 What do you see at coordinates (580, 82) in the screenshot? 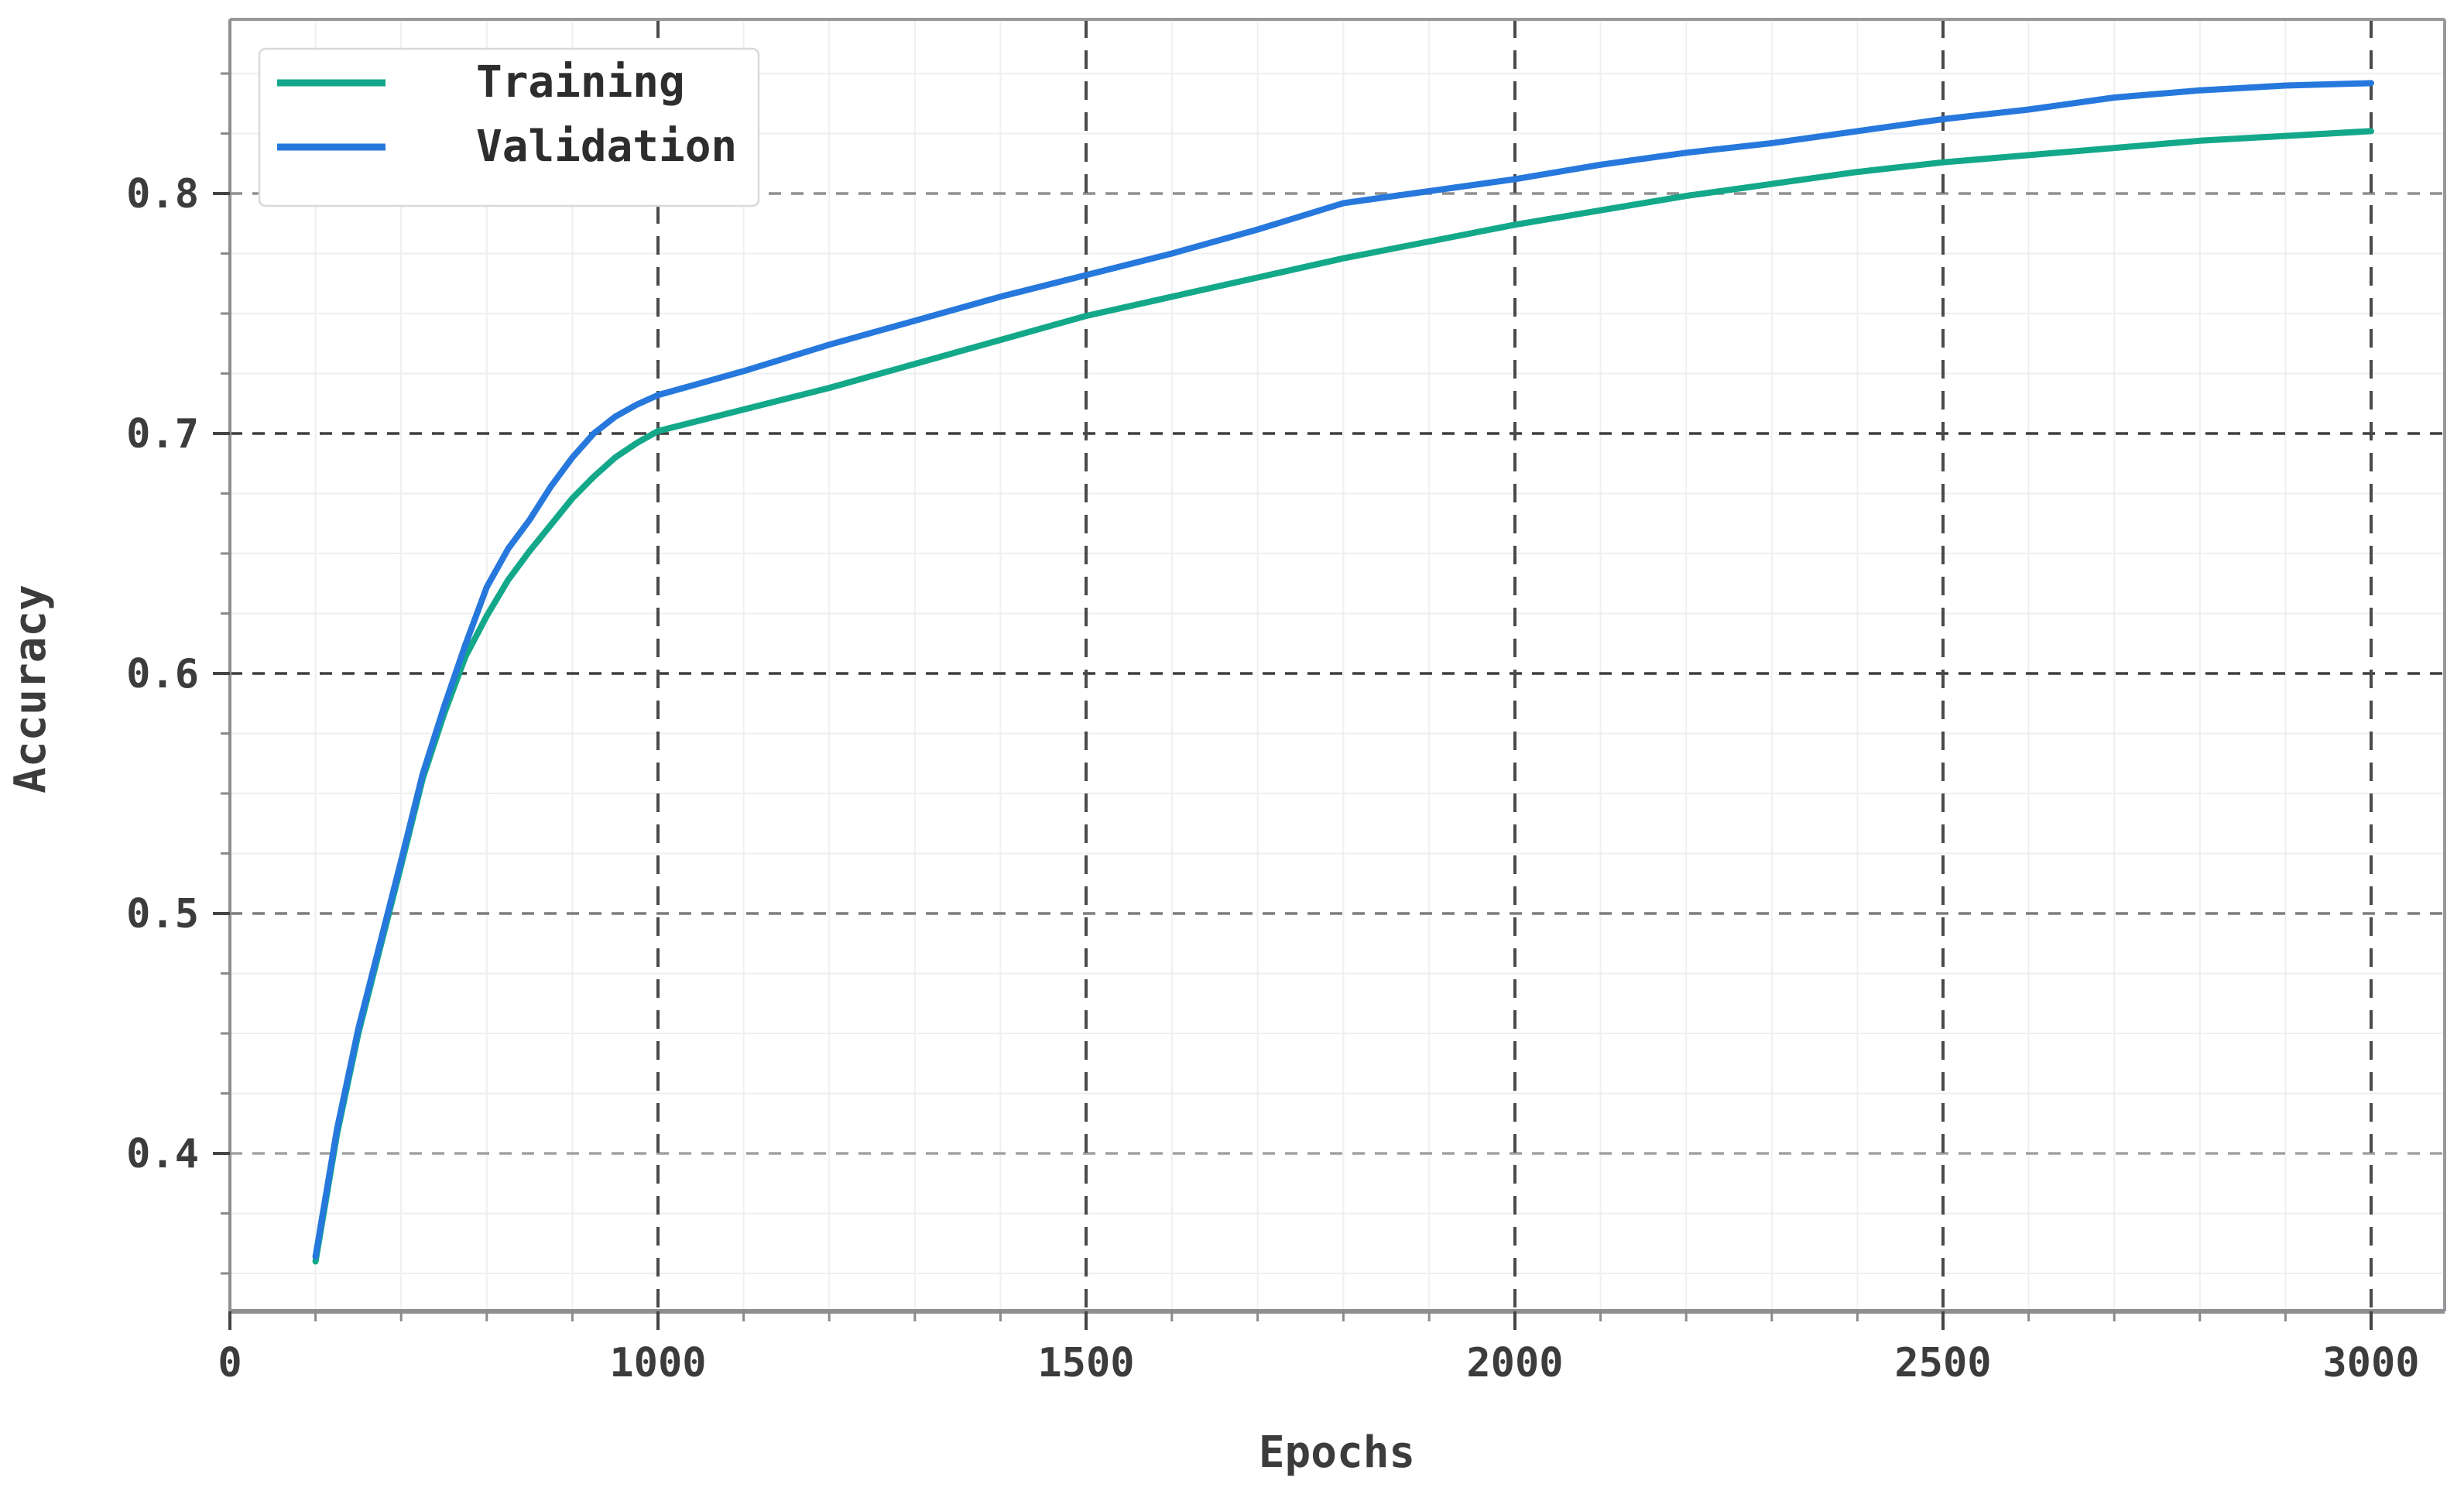
I see `legend-label-training: Training` at bounding box center [580, 82].